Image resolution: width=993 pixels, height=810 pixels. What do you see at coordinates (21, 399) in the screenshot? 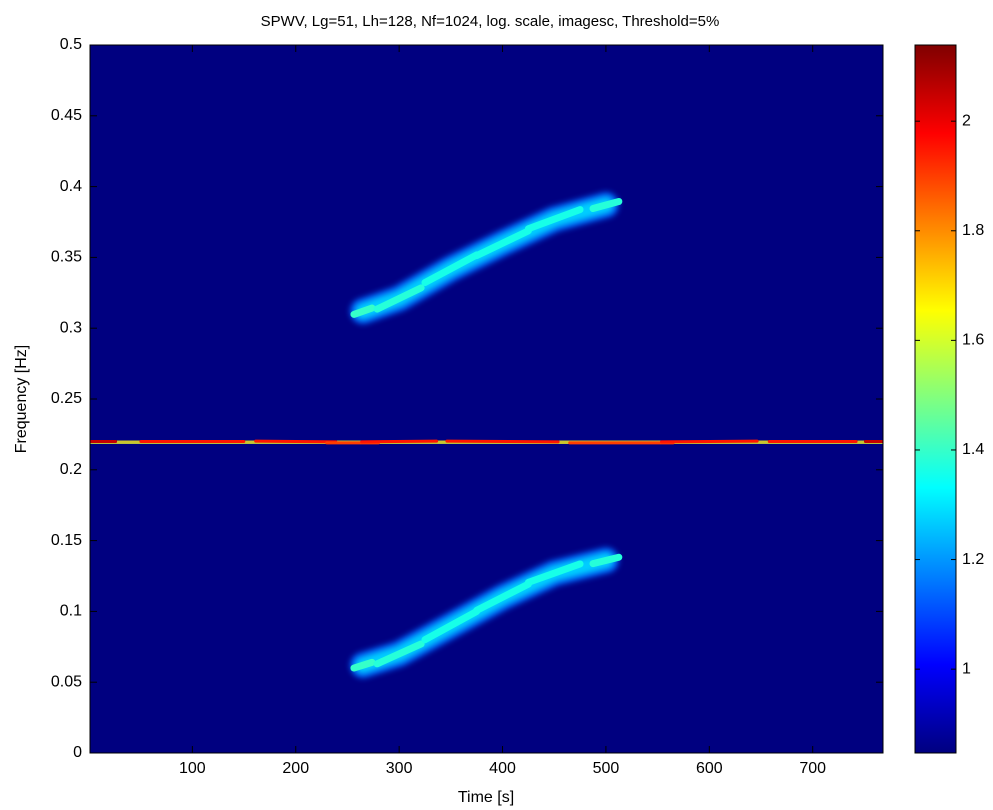
I see `y-axis-label: Frequency [Hz]` at bounding box center [21, 399].